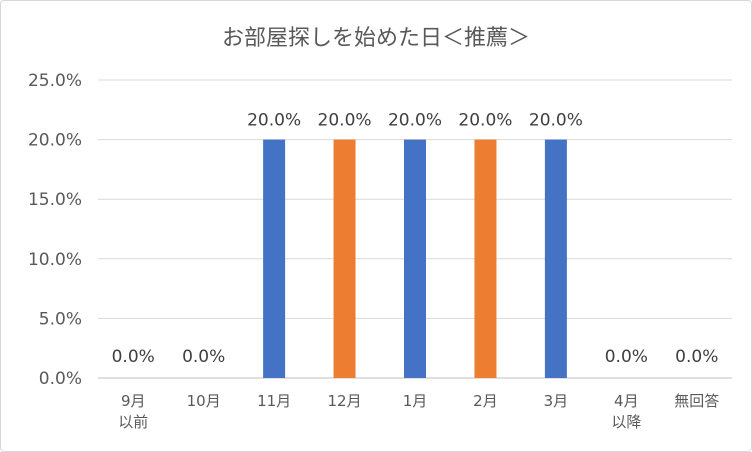  What do you see at coordinates (274, 401) in the screenshot?
I see `x-category-label: 11月` at bounding box center [274, 401].